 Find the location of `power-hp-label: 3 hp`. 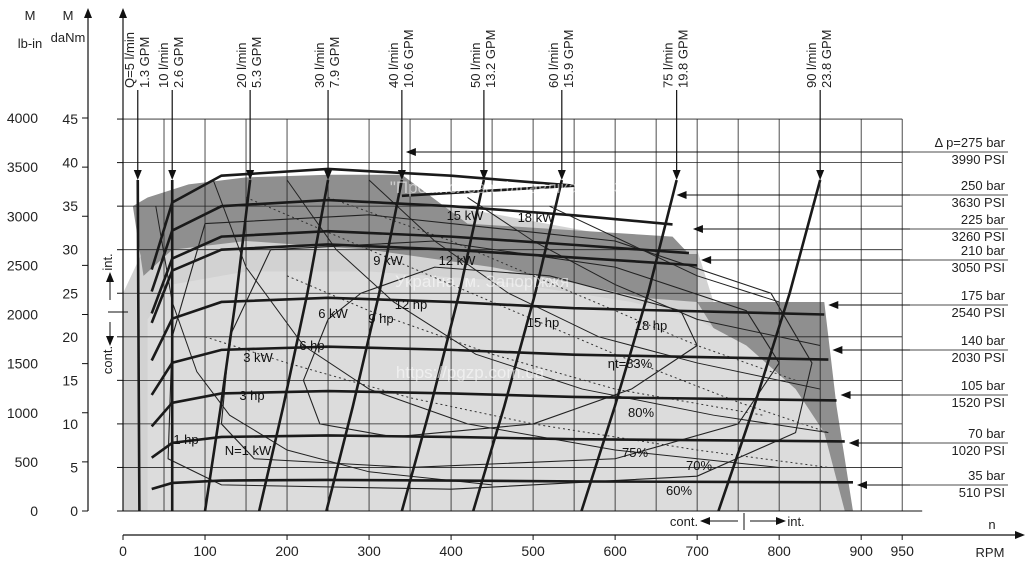

power-hp-label: 3 hp is located at coordinates (251, 395).